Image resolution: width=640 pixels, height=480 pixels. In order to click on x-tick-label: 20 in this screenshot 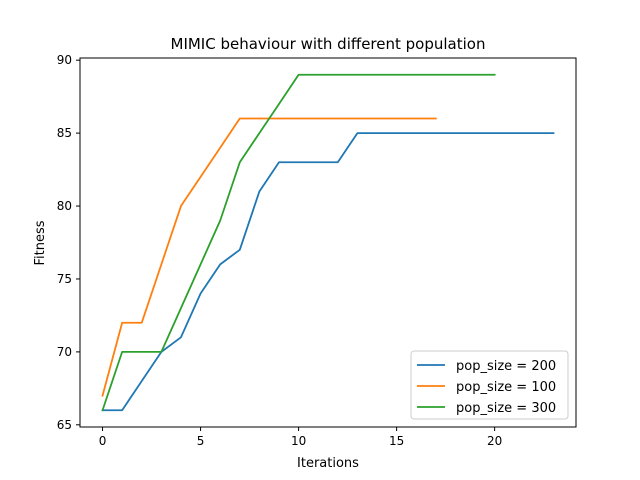, I will do `click(494, 441)`.